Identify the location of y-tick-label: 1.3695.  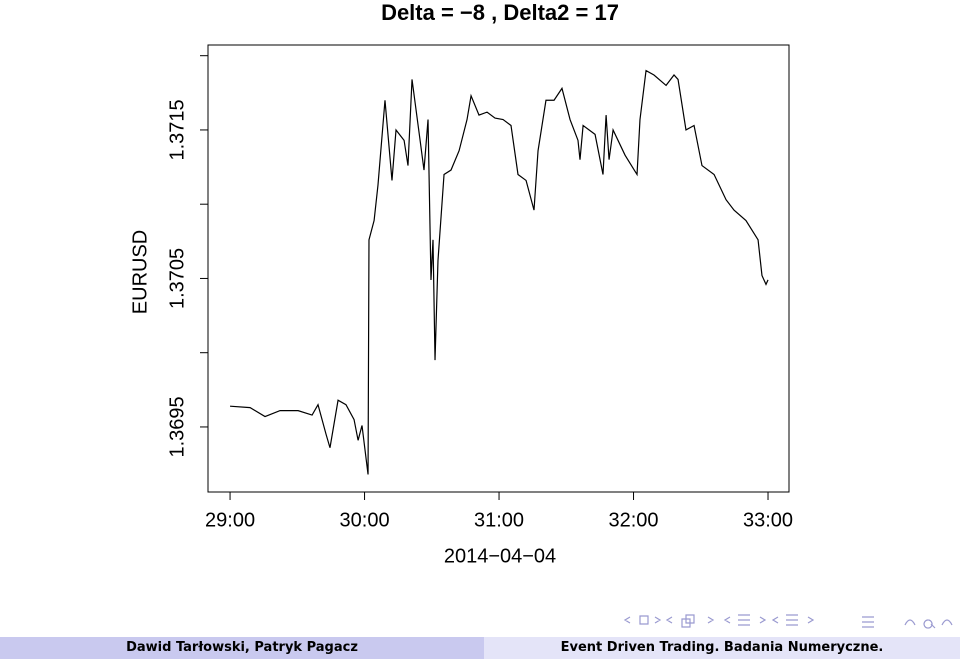
(177, 426).